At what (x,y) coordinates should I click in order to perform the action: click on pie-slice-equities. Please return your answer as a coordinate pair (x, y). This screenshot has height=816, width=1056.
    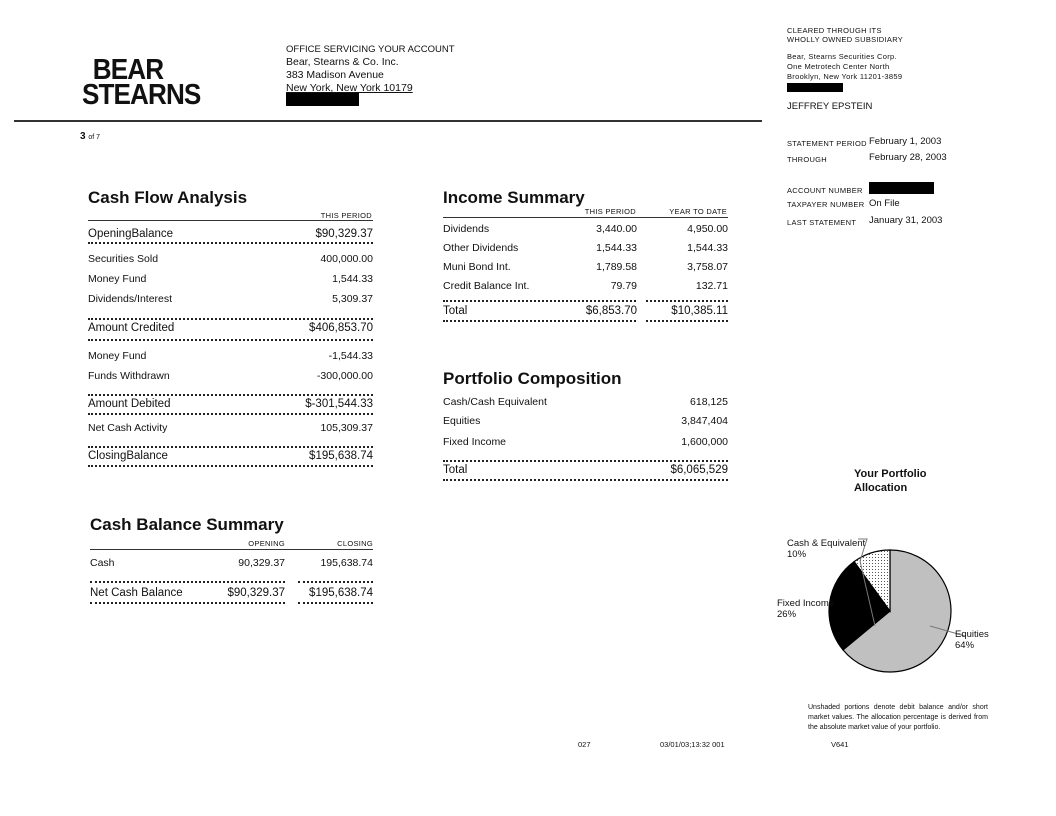
    Looking at the image, I should click on (897, 611).